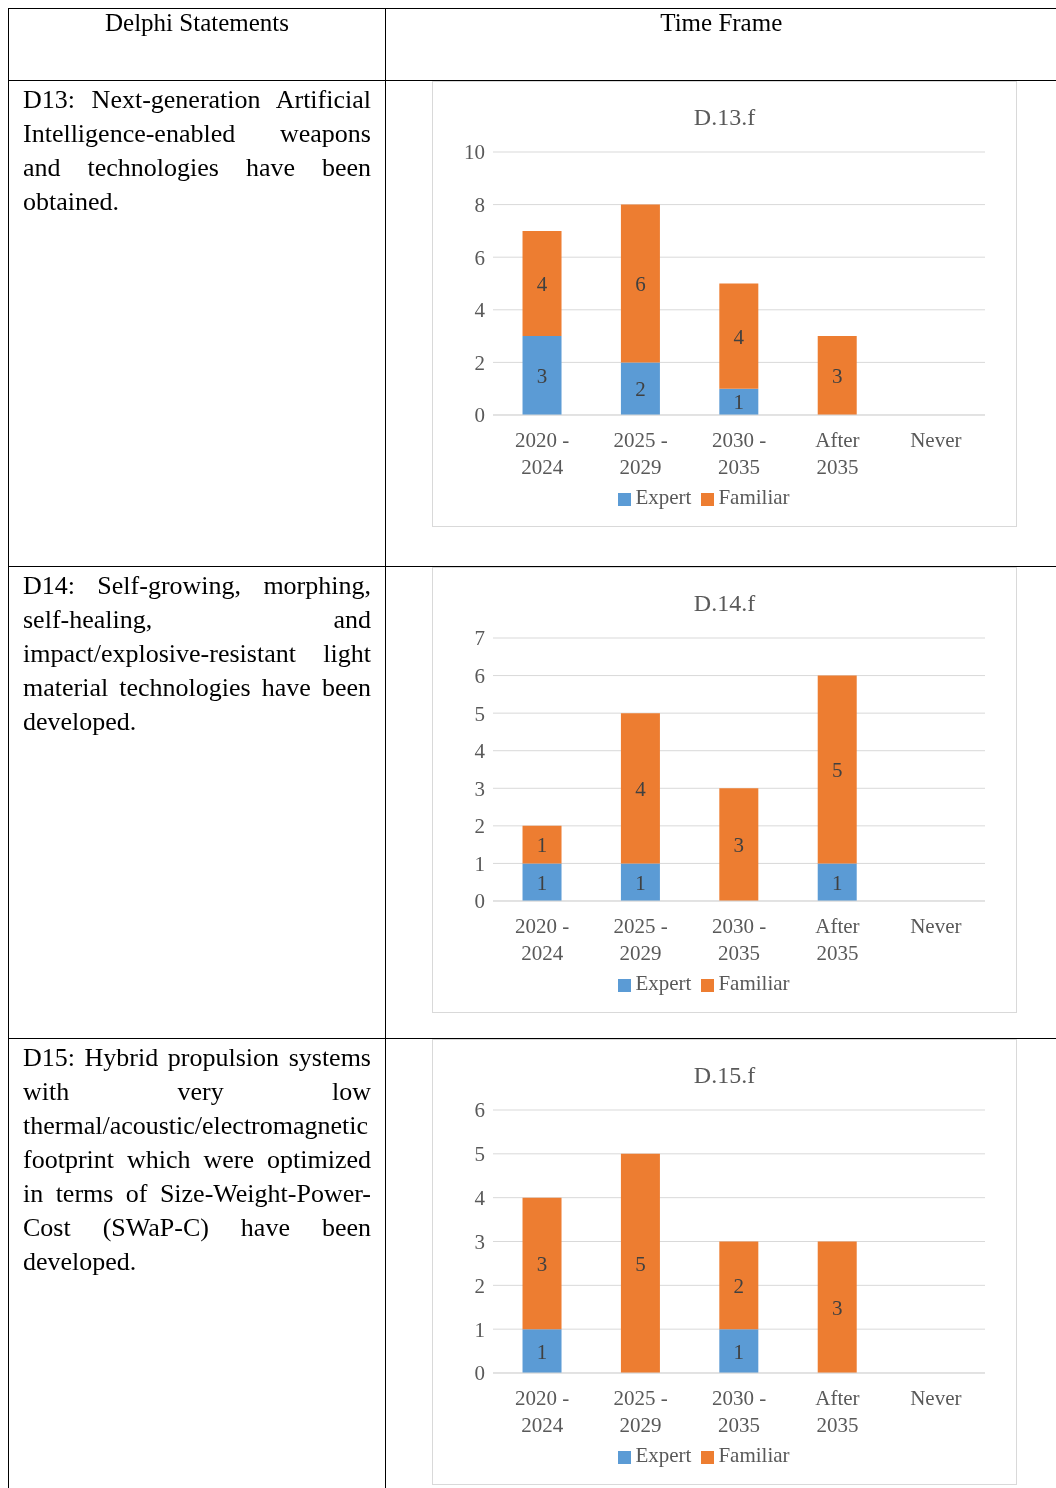 The height and width of the screenshot is (1488, 1056). Describe the element at coordinates (197, 151) in the screenshot. I see `text: D13: Next-generation Artificial Intelligence-enabled weapons and technologies have been obtained.` at that location.